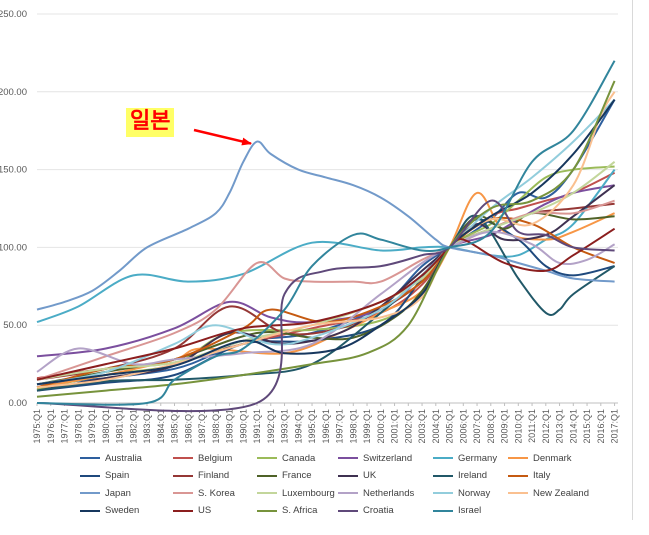 This screenshot has width=649, height=535. What do you see at coordinates (133, 426) in the screenshot?
I see `x-tick-label: 1982:Q1` at bounding box center [133, 426].